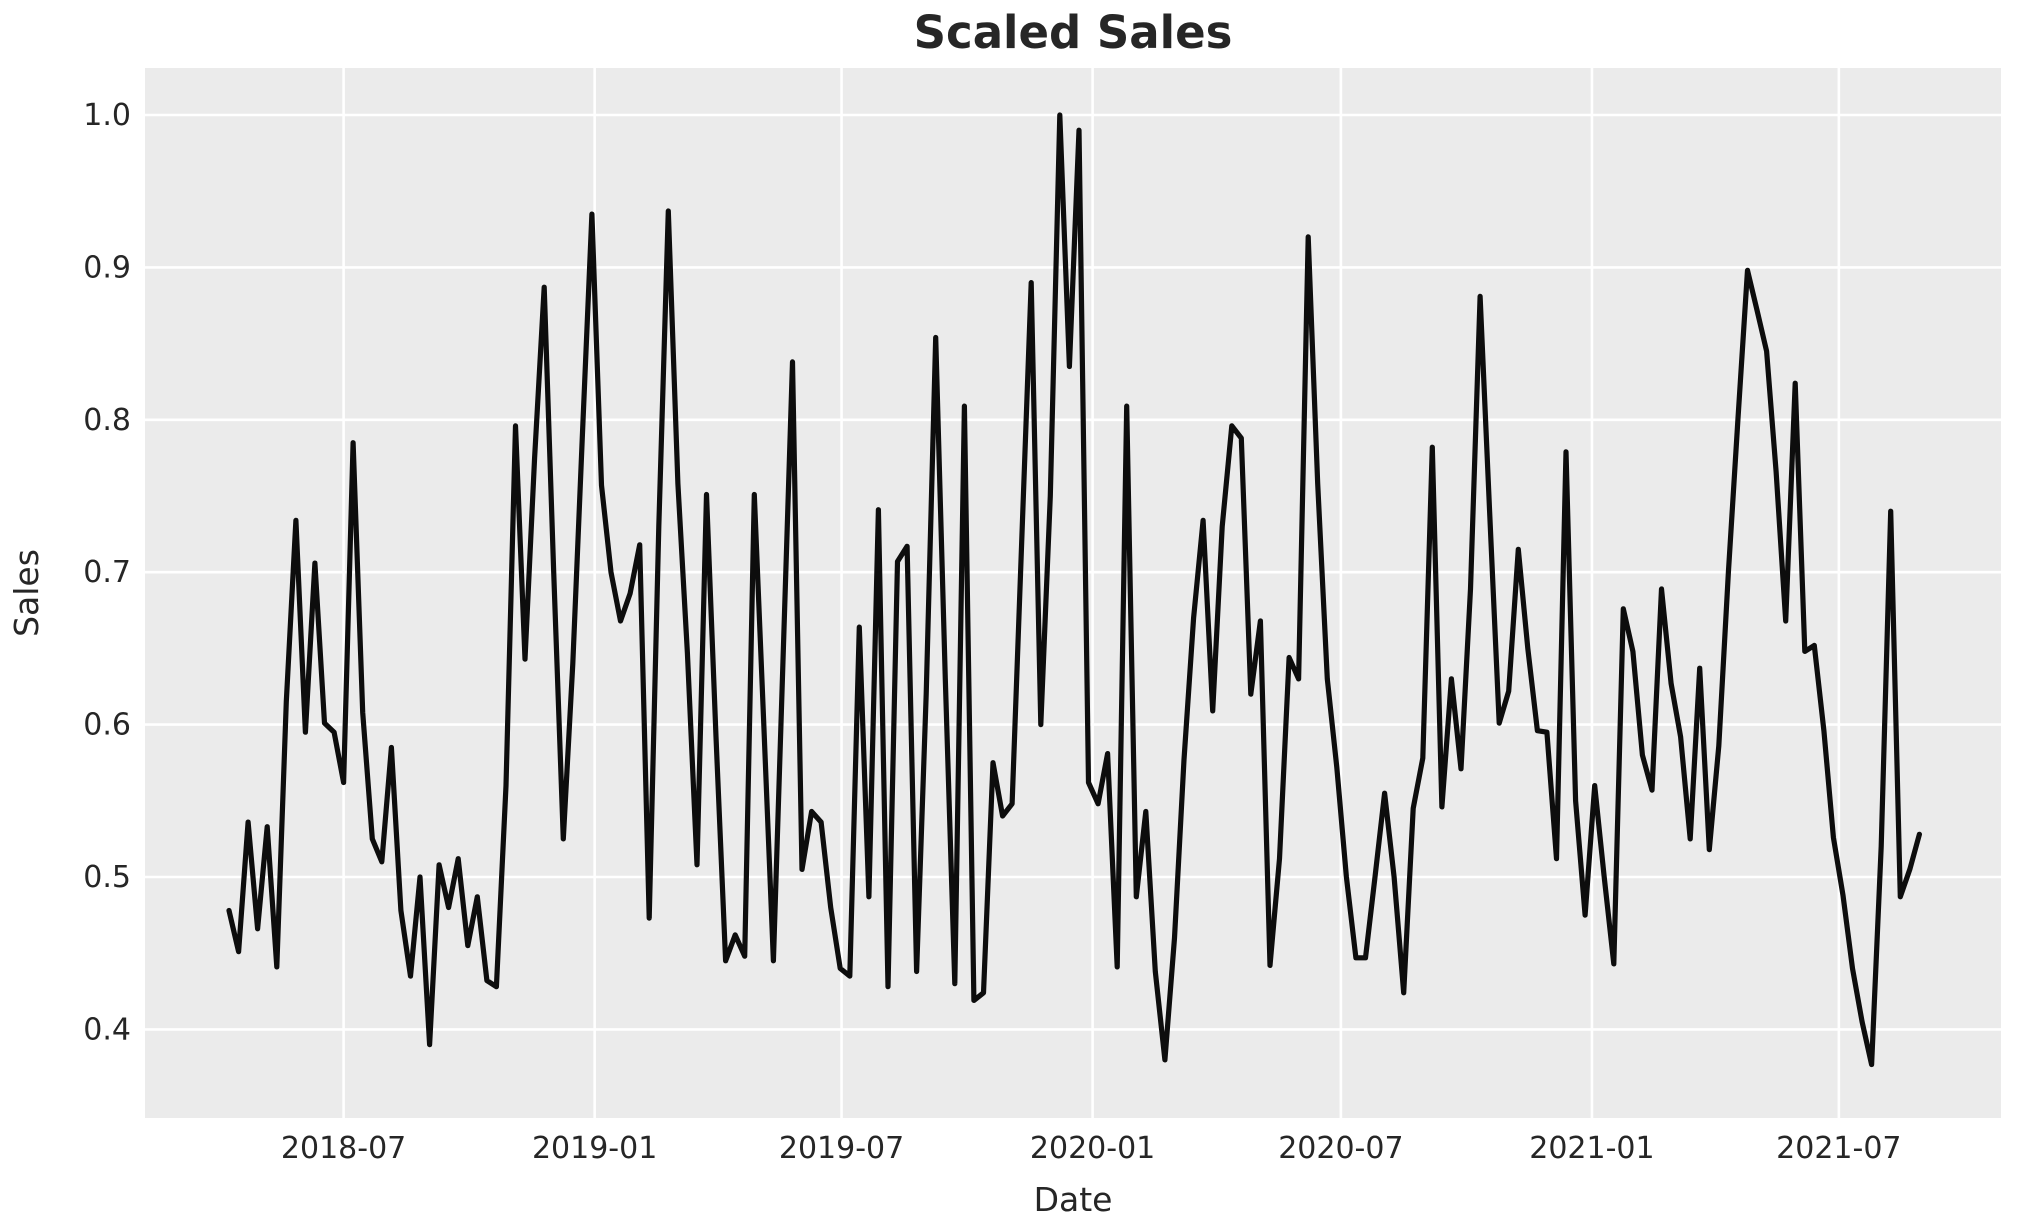 This screenshot has width=2023, height=1223. I want to click on x-tick-label: 2020-01, so click(1092, 1148).